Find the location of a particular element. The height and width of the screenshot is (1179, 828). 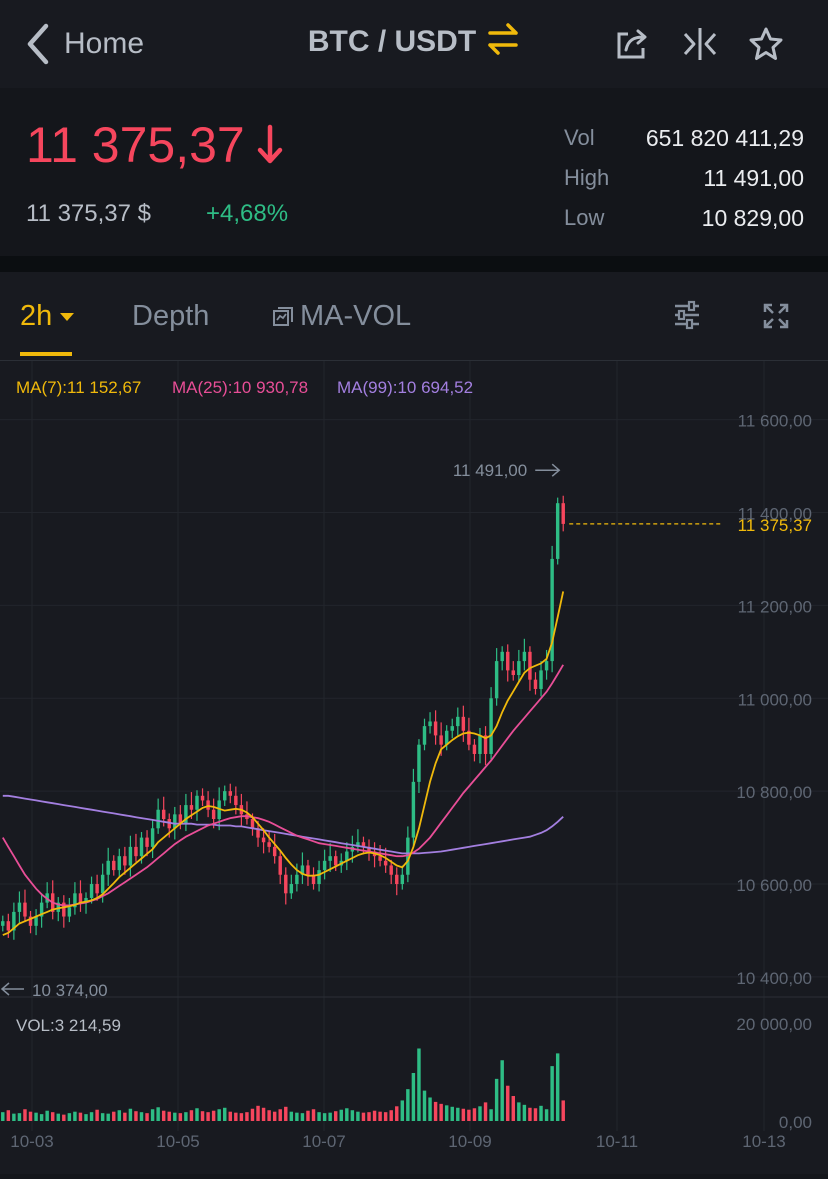

ma99-line is located at coordinates (283, 824).